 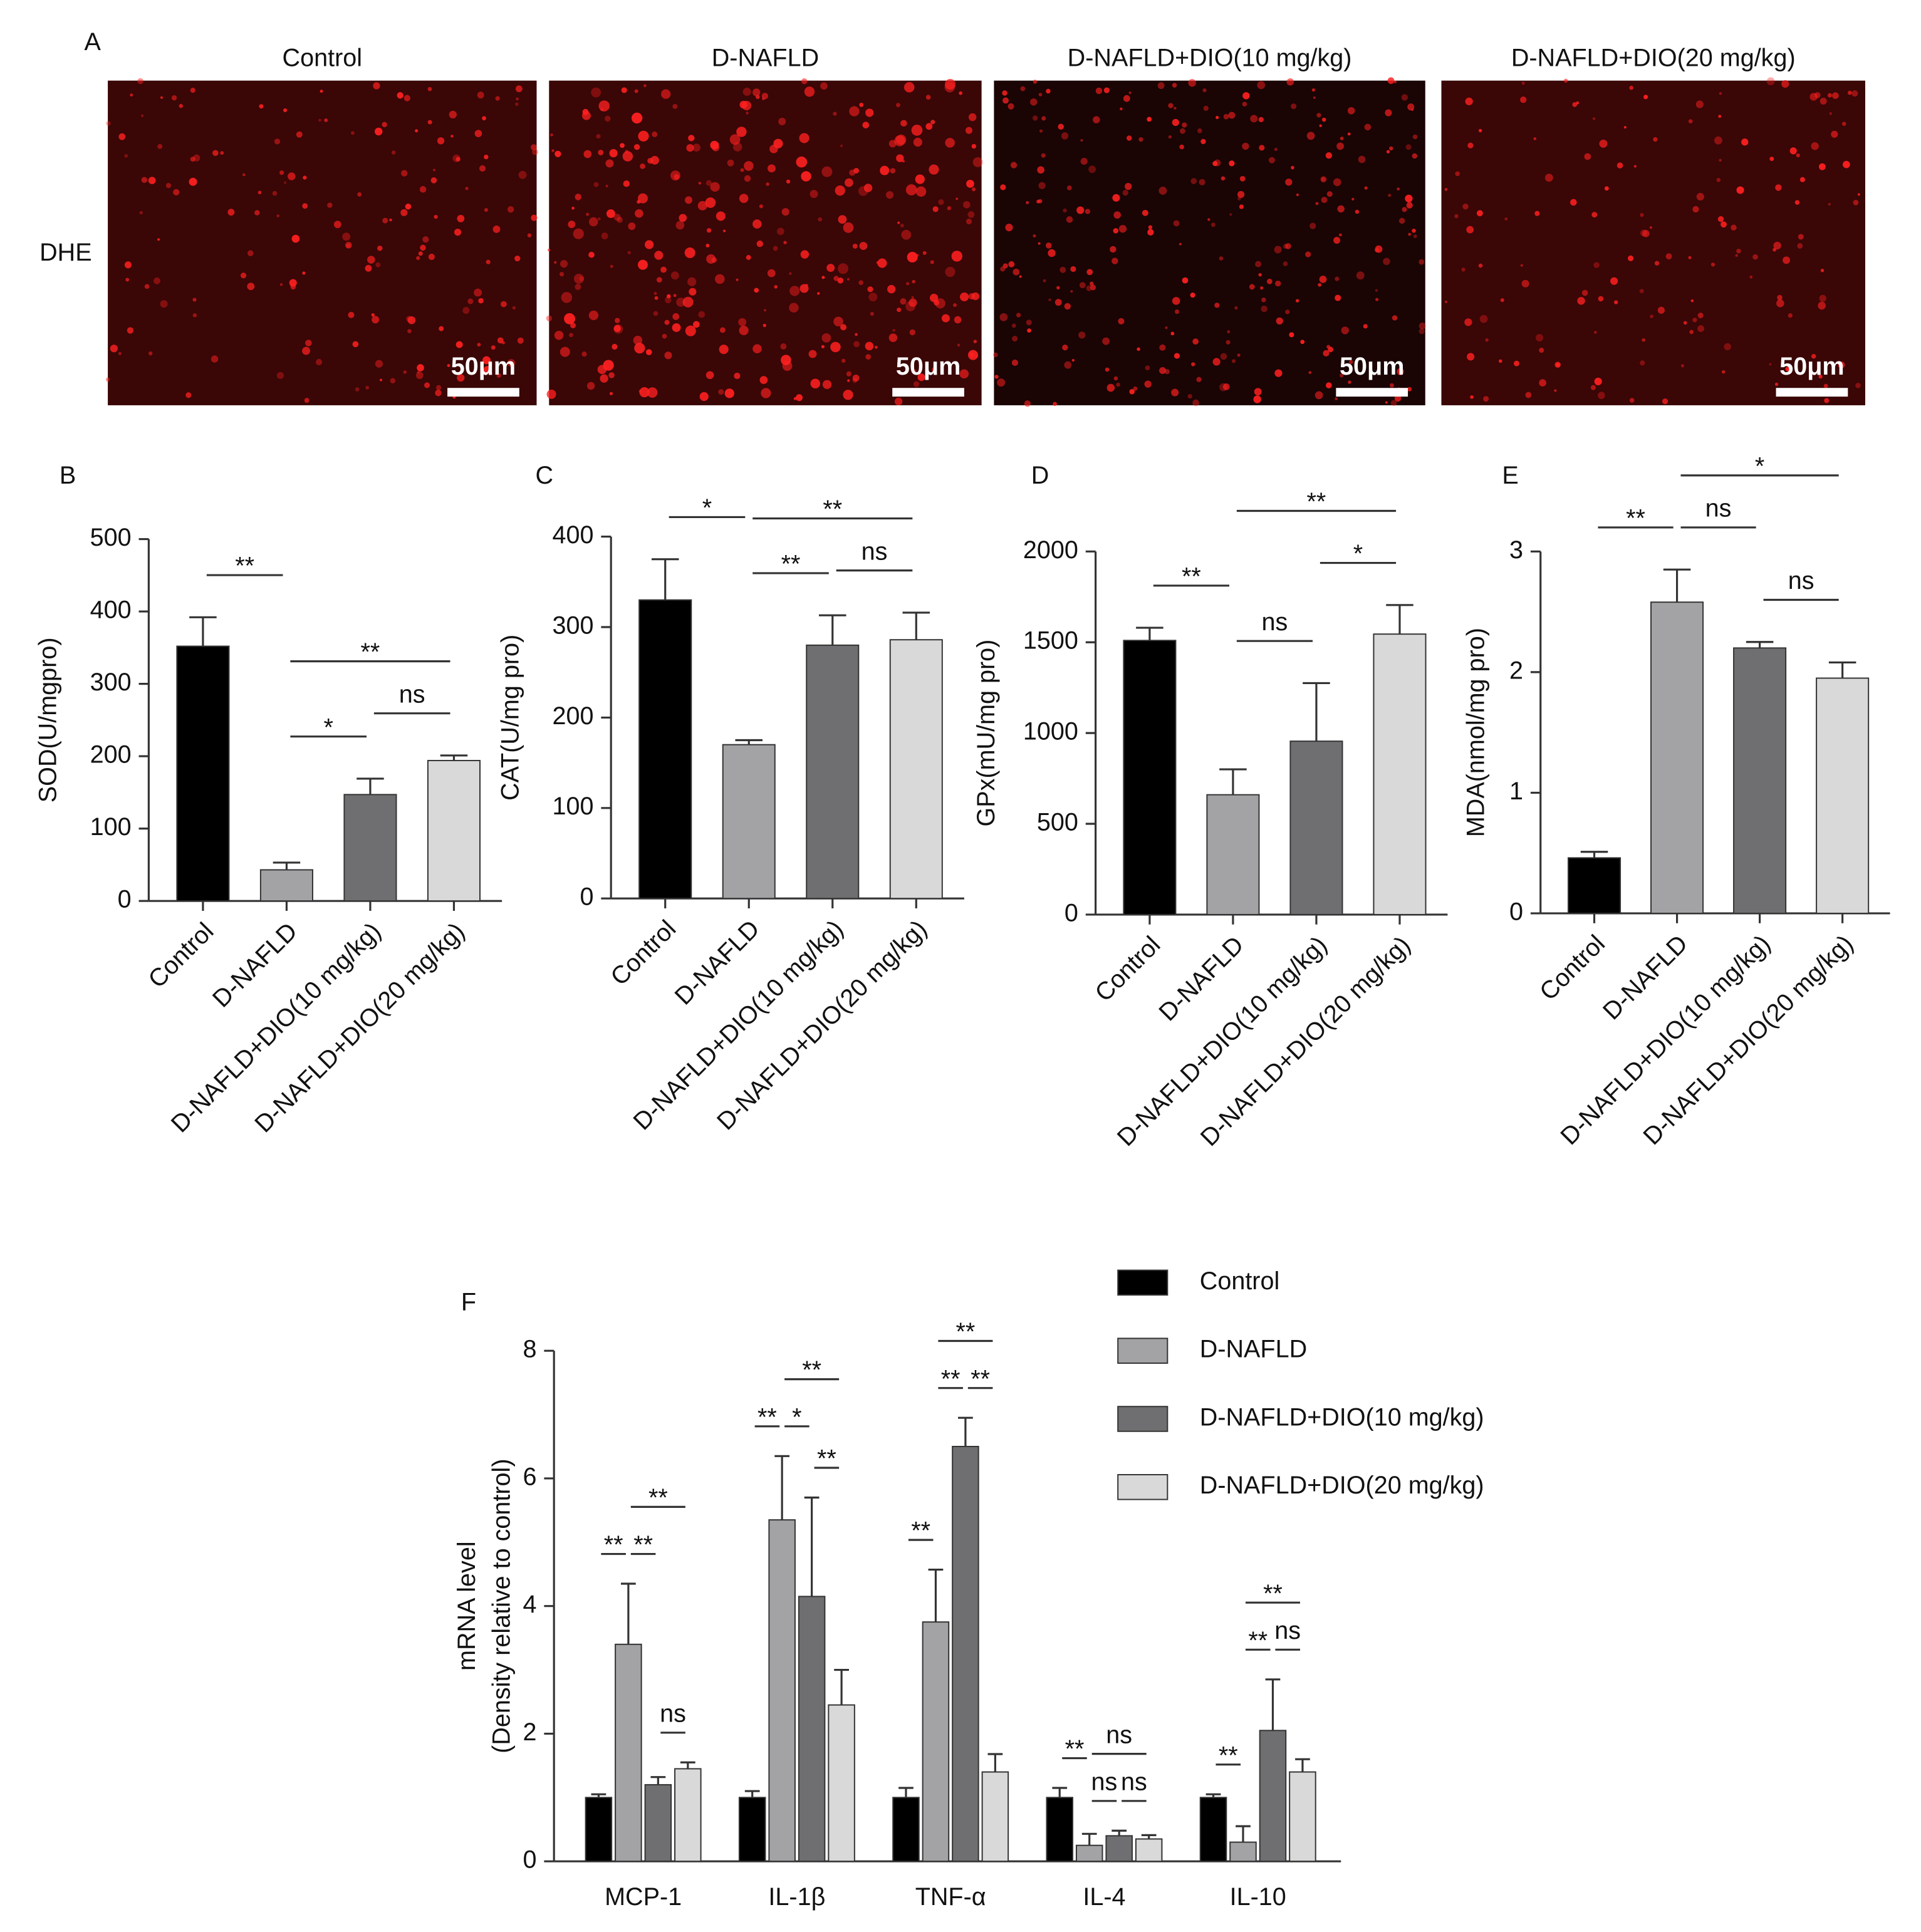 I want to click on y-tick-label: 300, so click(x=111, y=682).